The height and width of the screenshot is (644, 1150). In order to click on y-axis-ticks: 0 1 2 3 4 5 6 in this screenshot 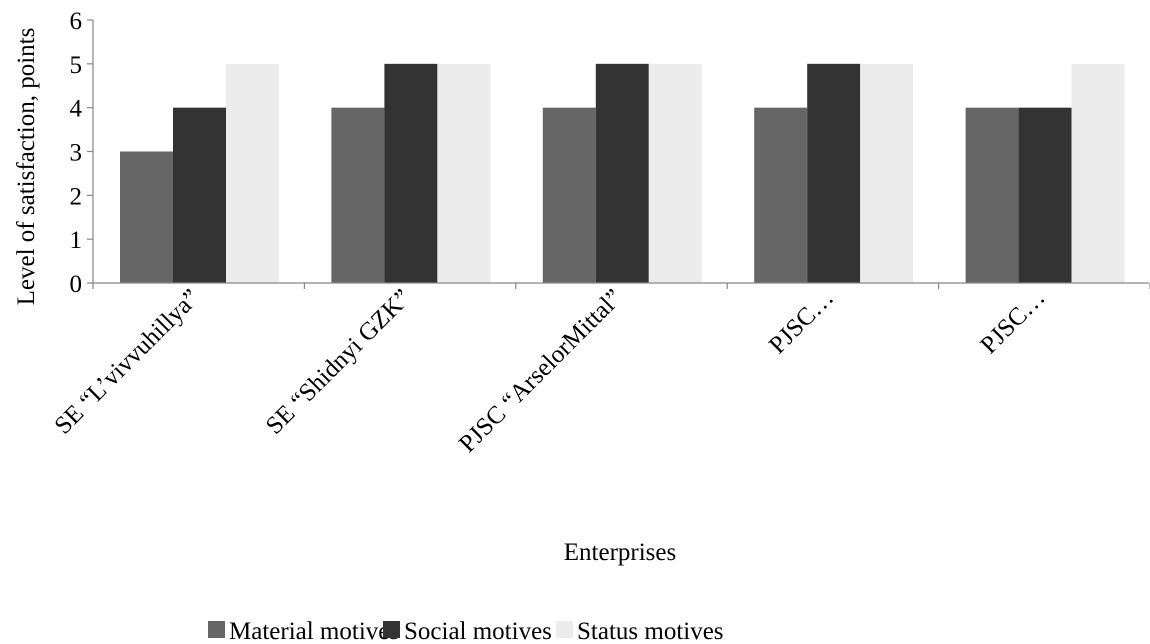, I will do `click(81, 153)`.